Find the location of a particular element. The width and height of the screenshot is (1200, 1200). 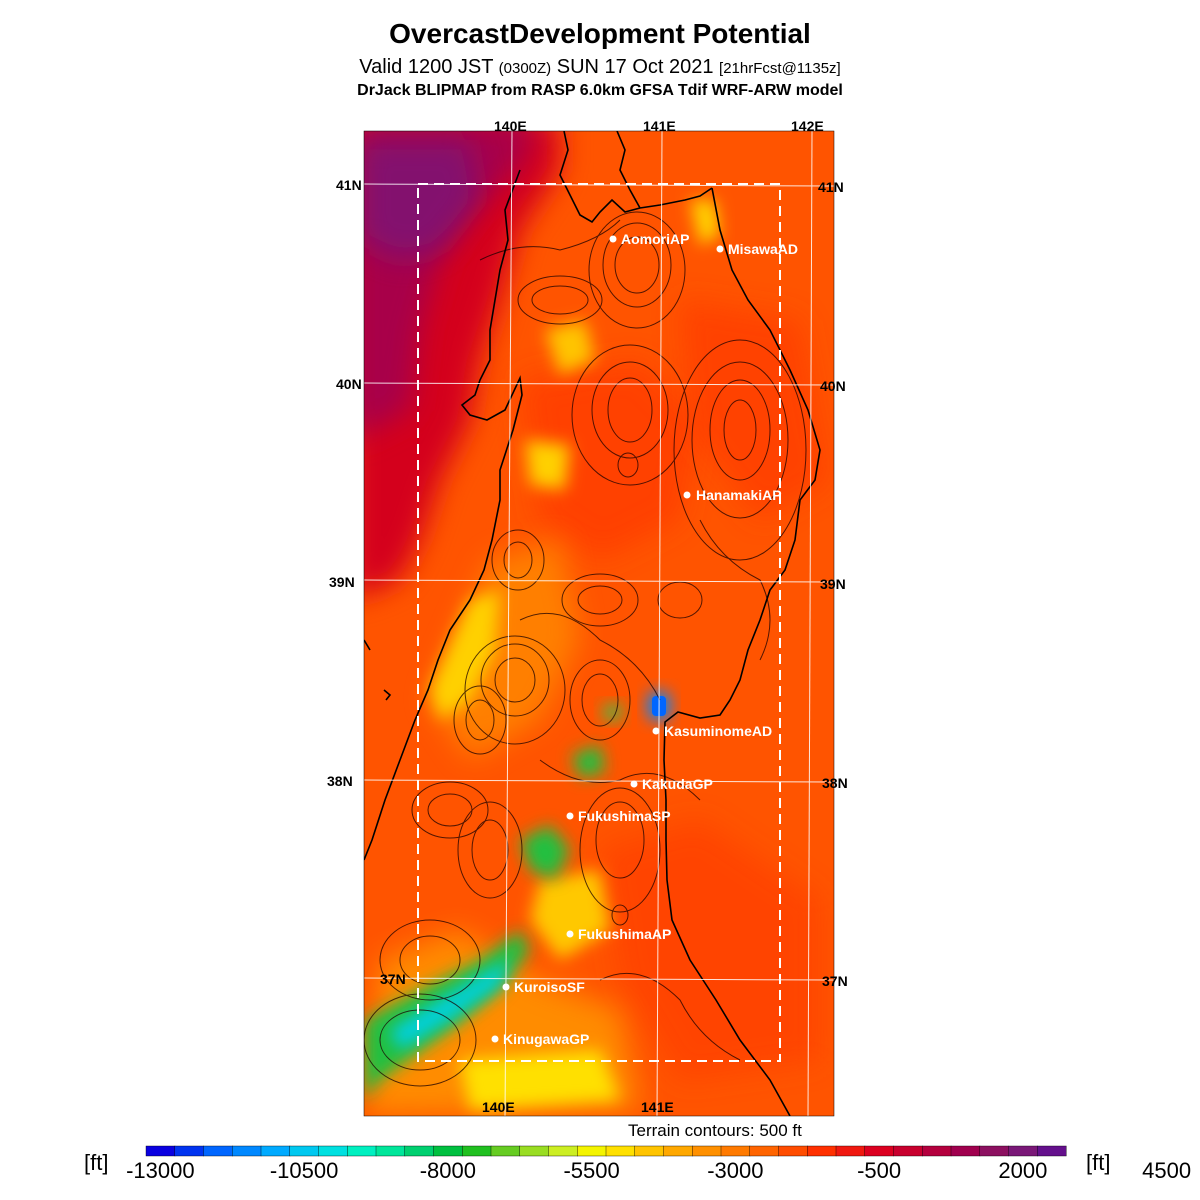

place-label-kuroiso: KuroisoSF is located at coordinates (549, 987).